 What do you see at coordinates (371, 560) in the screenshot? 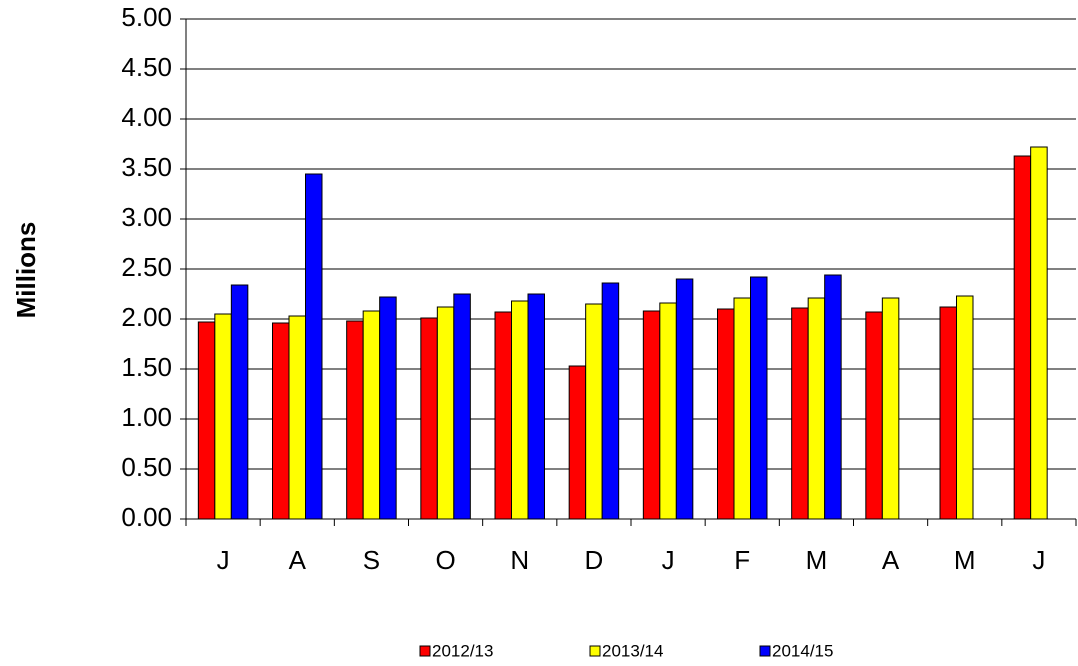
I see `x-tick-label: S` at bounding box center [371, 560].